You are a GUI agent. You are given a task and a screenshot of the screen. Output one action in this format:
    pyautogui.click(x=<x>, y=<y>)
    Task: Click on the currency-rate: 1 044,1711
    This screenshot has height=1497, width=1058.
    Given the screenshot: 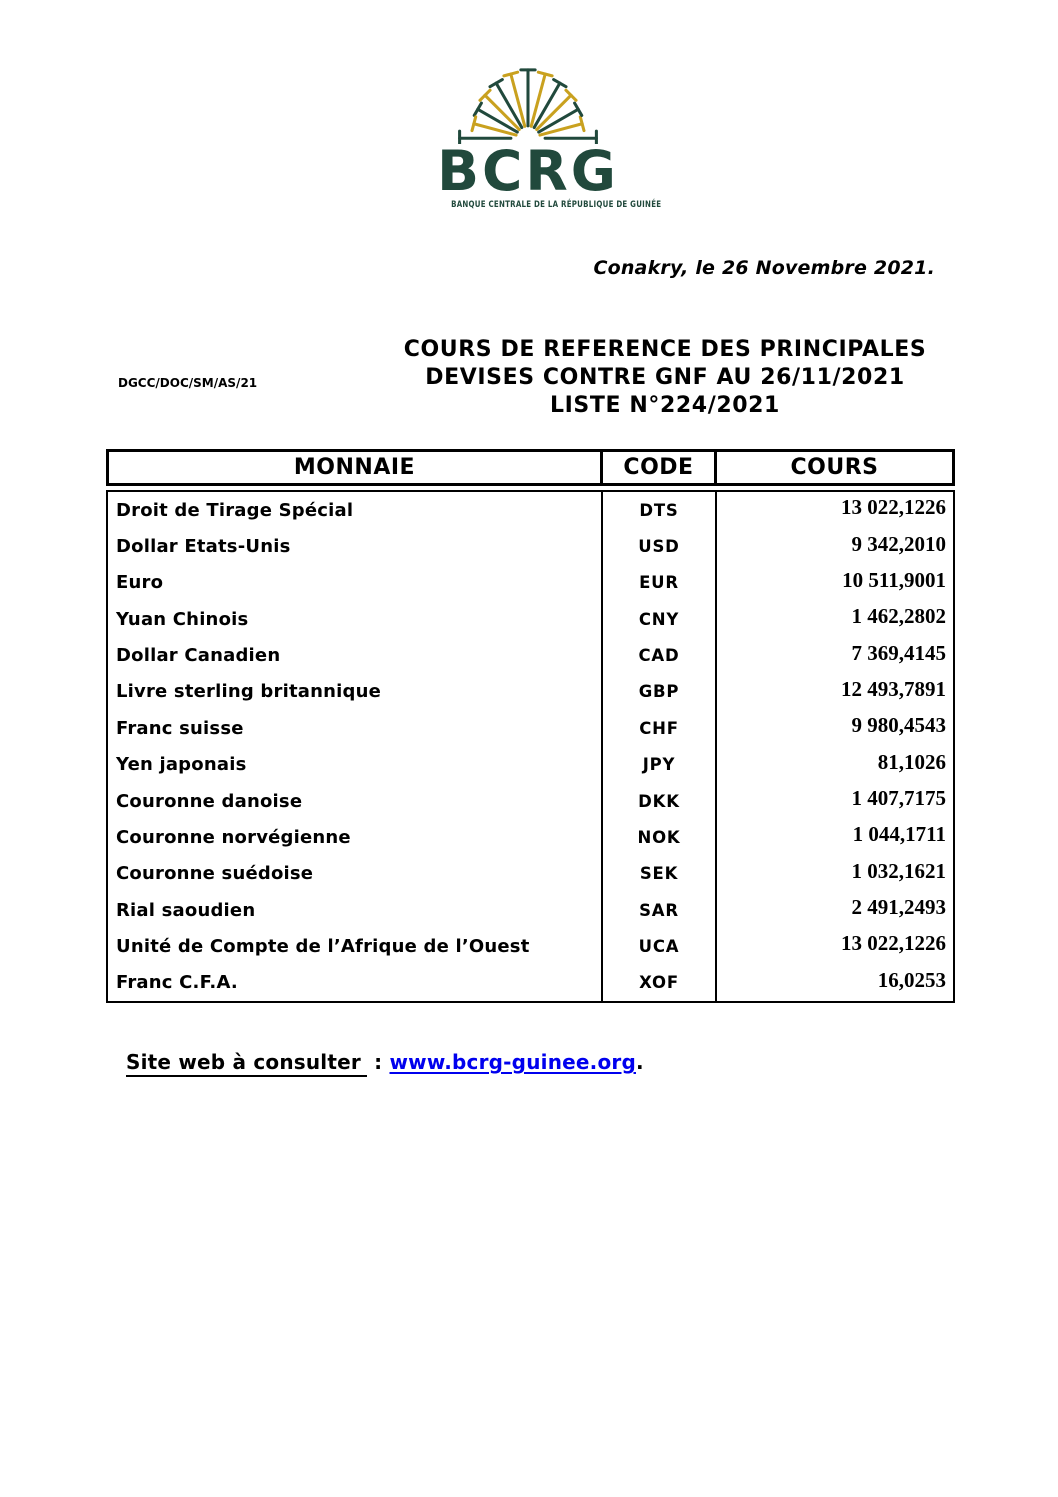 What is the action you would take?
    pyautogui.click(x=899, y=834)
    